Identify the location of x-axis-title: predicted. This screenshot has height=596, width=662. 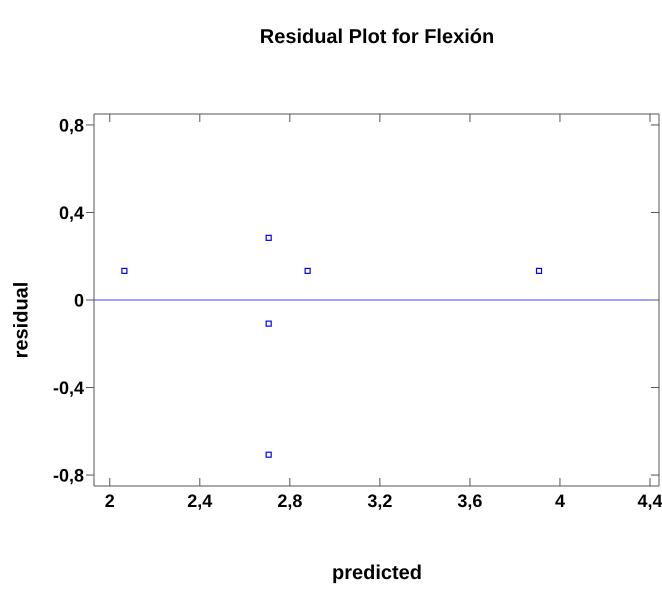
(377, 573).